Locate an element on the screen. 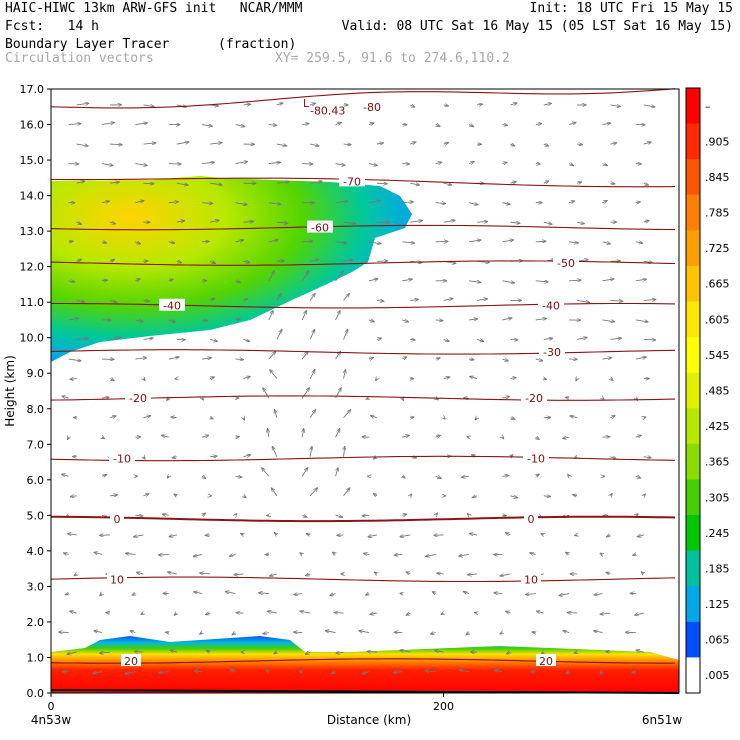 This screenshot has width=740, height=740. y-tick-label: 15.0 is located at coordinates (32, 160).